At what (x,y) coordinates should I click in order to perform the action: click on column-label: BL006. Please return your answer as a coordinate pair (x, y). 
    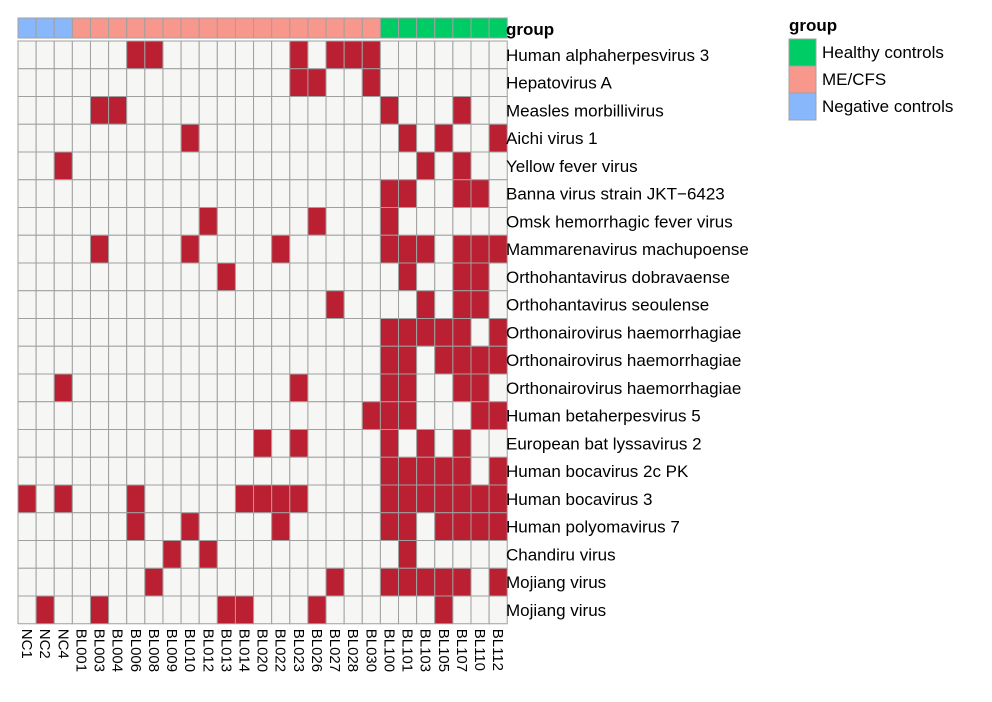
    Looking at the image, I should click on (135, 650).